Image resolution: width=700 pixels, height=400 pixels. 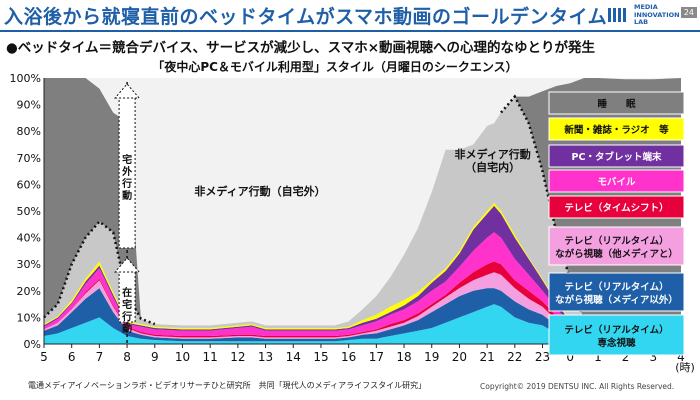 I want to click on x-axis-unit: (時), so click(x=685, y=367).